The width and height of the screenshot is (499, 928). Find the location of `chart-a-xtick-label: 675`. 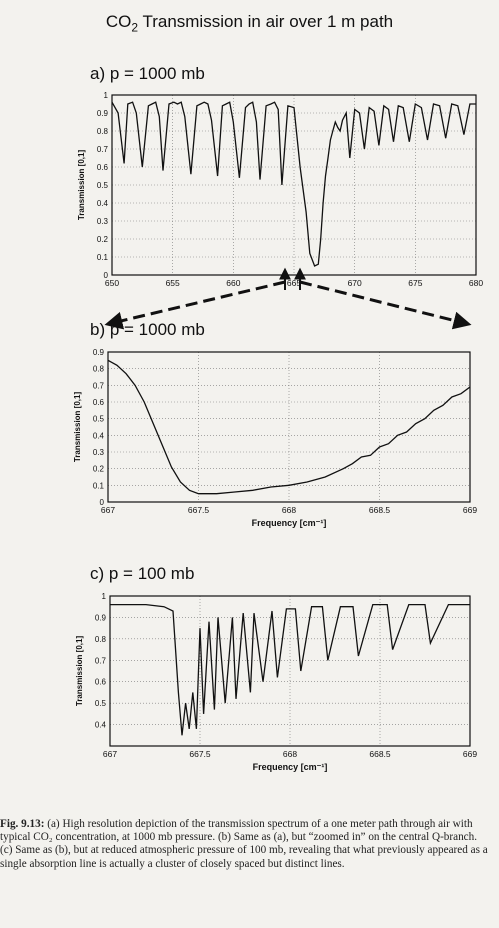

chart-a-xtick-label: 675 is located at coordinates (415, 283).